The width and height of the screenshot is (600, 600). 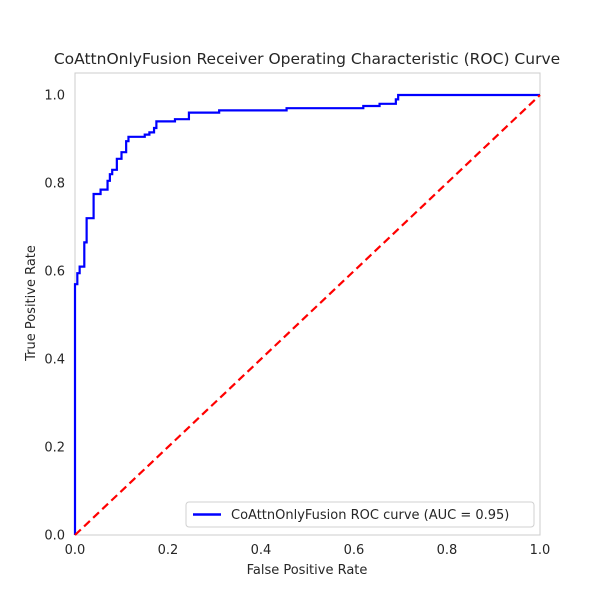 I want to click on y-tick-label: 0.4, so click(x=54, y=360).